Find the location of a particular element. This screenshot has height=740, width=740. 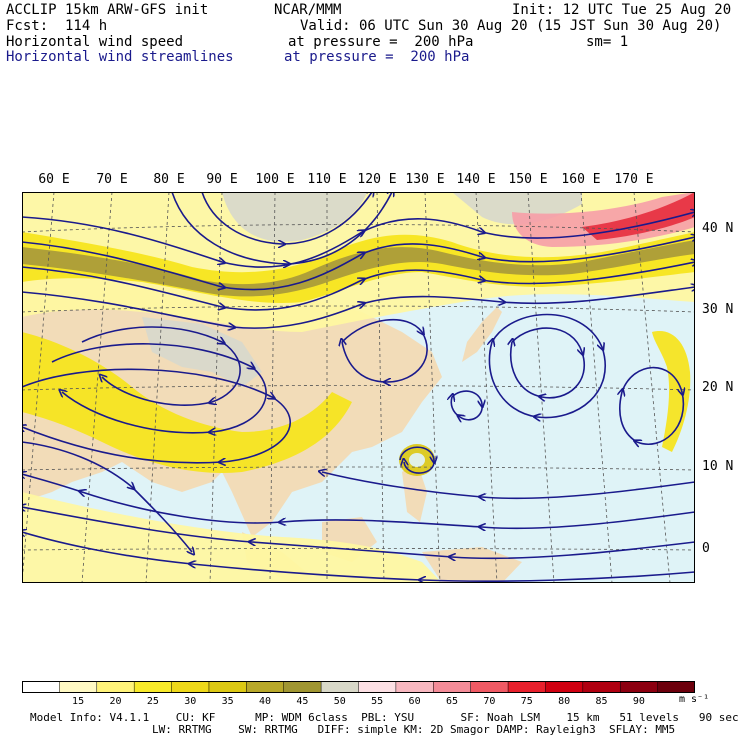

colorbar-label: 15 is located at coordinates (78, 701).